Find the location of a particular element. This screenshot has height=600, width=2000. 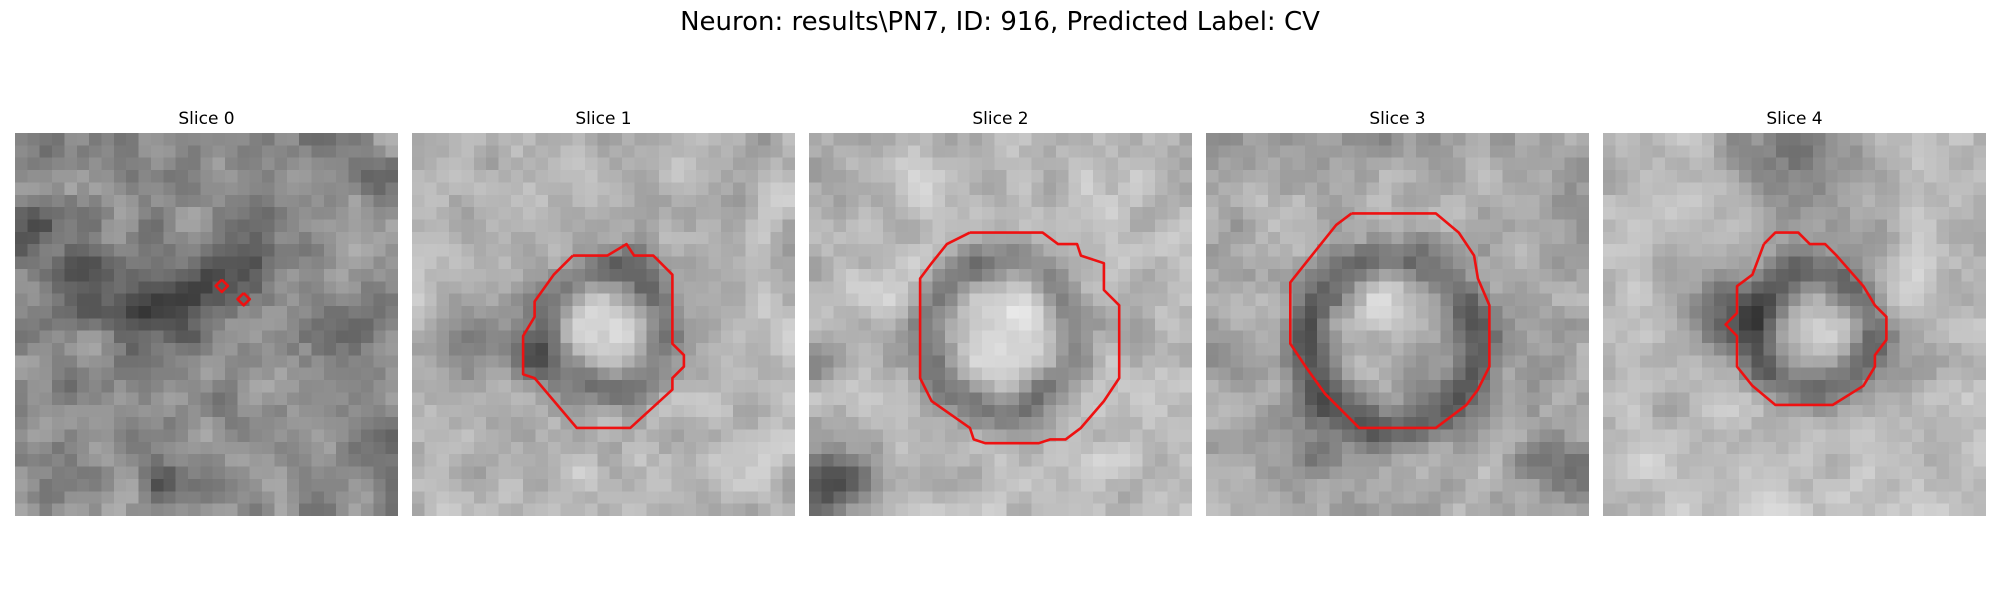

slice-title-0: Slice 0 is located at coordinates (206, 119).